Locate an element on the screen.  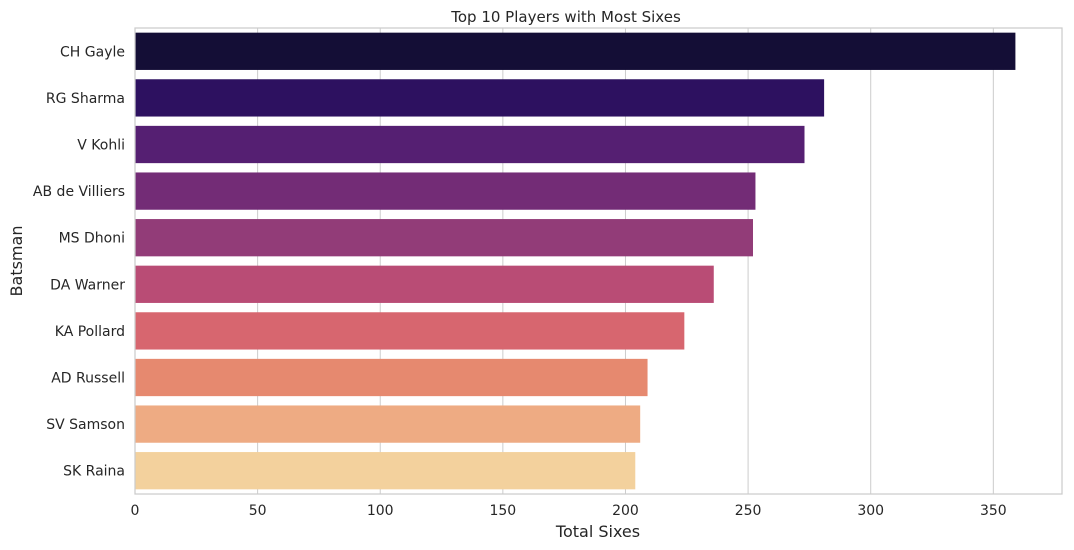
y-tick-label: CH Gayle is located at coordinates (92, 52).